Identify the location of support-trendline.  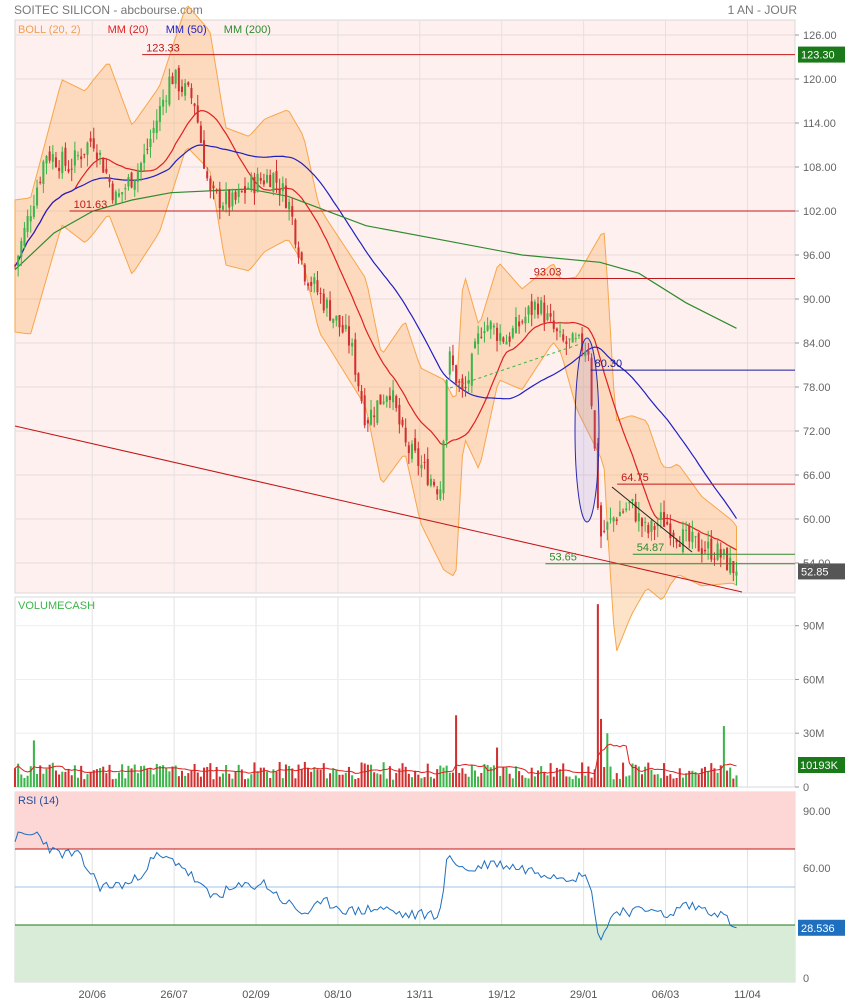
(378, 509).